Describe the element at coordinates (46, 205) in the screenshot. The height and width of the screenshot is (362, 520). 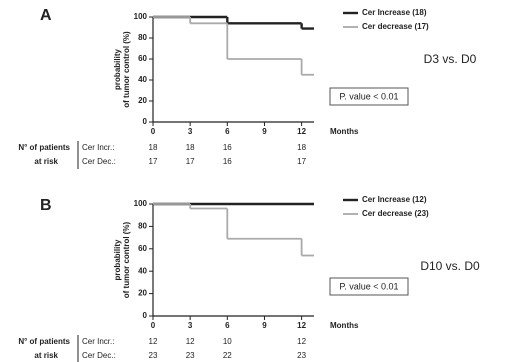
I see `panel-label: B` at that location.